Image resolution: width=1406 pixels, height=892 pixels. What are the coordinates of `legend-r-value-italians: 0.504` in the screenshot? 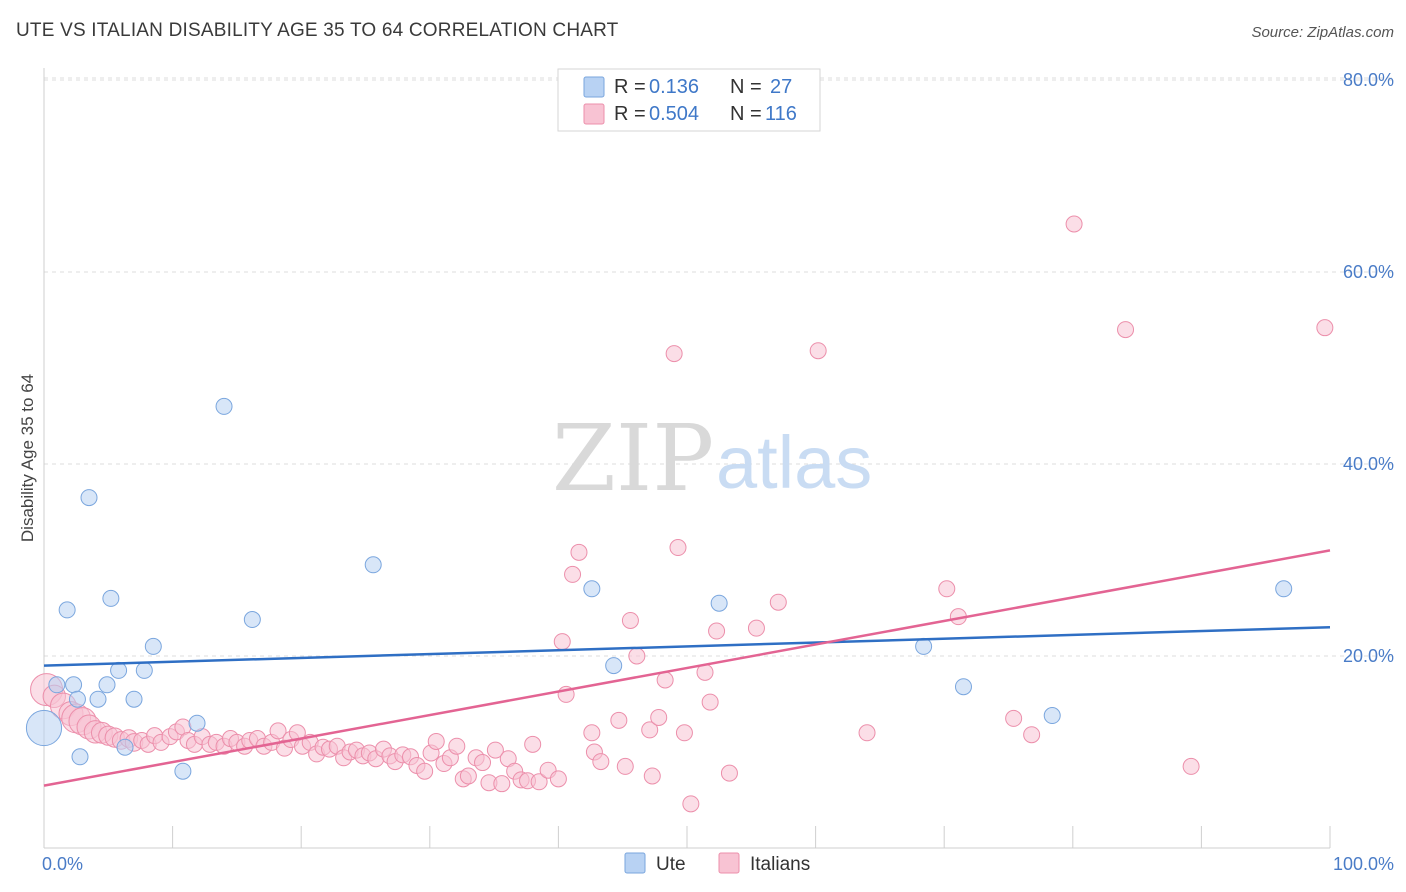 It's located at (674, 114).